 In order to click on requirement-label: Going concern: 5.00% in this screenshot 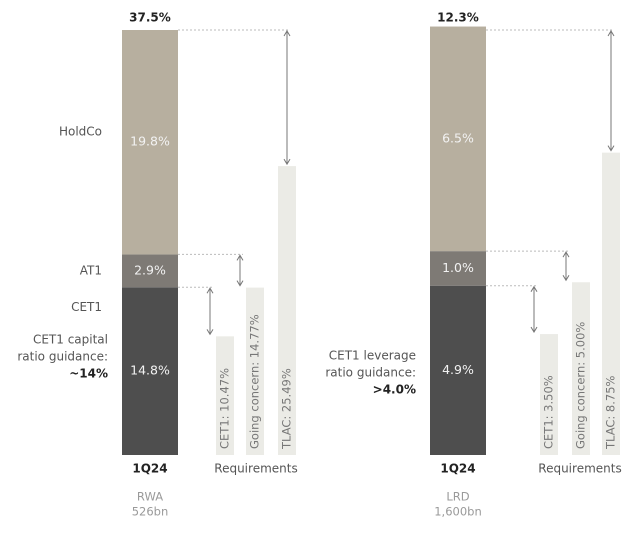, I will do `click(581, 385)`.